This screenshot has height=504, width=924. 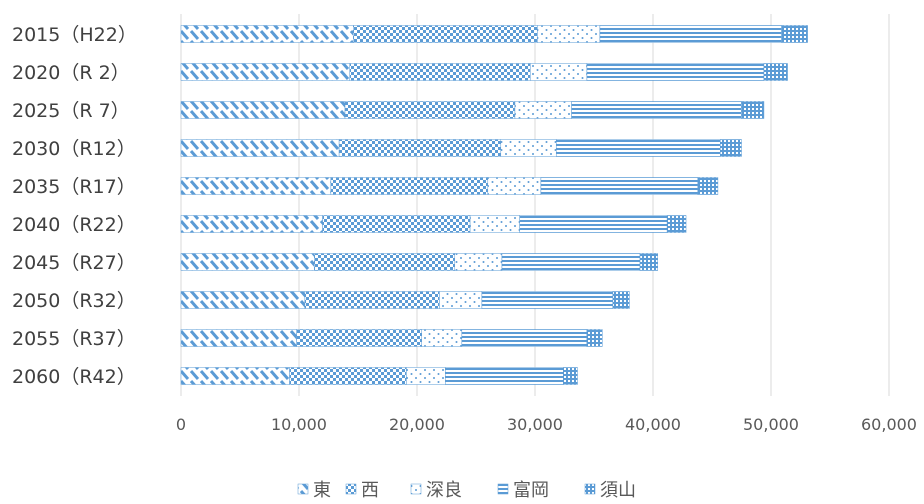 What do you see at coordinates (181, 424) in the screenshot?
I see `x-tick-label: 0` at bounding box center [181, 424].